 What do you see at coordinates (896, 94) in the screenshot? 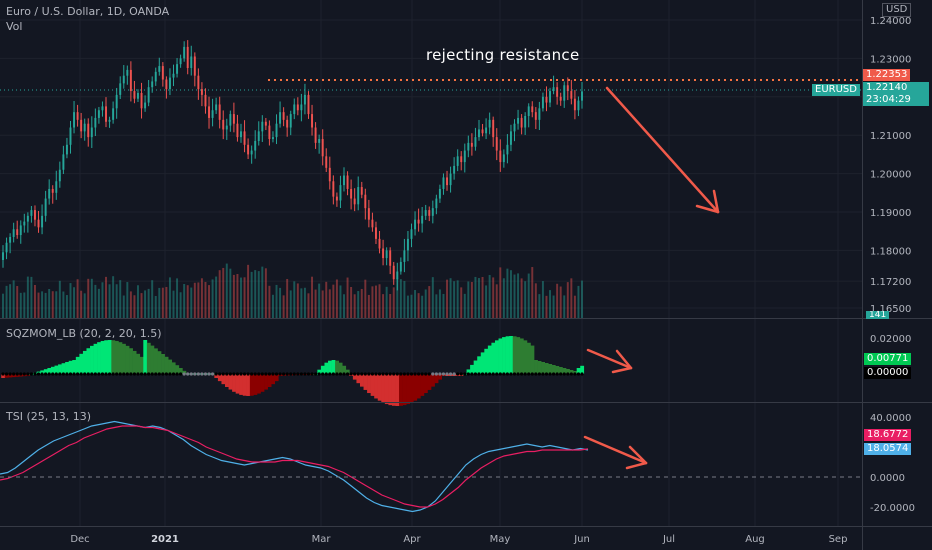
I see `current-price-label: 1.22140 23:04:29` at bounding box center [896, 94].